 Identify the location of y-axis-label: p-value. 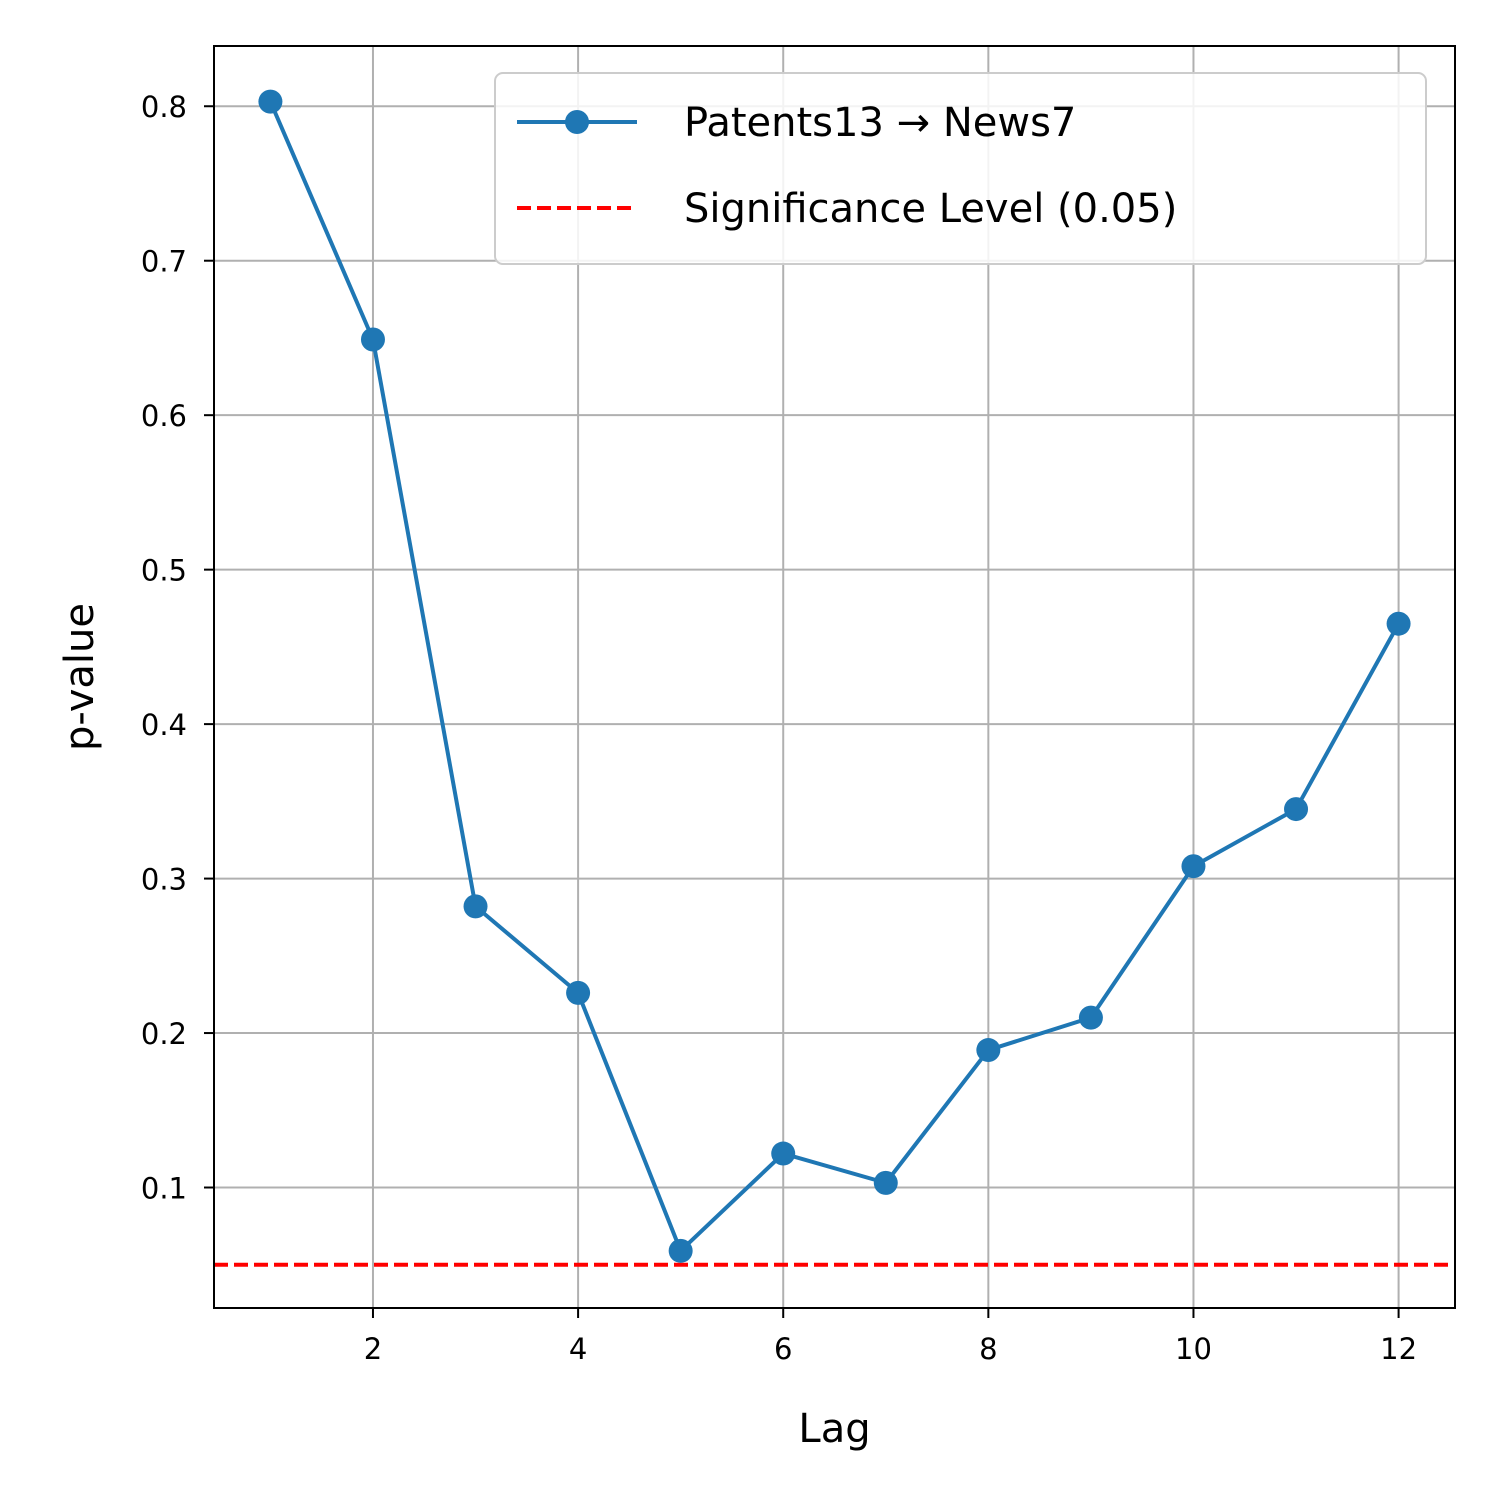
(80, 677).